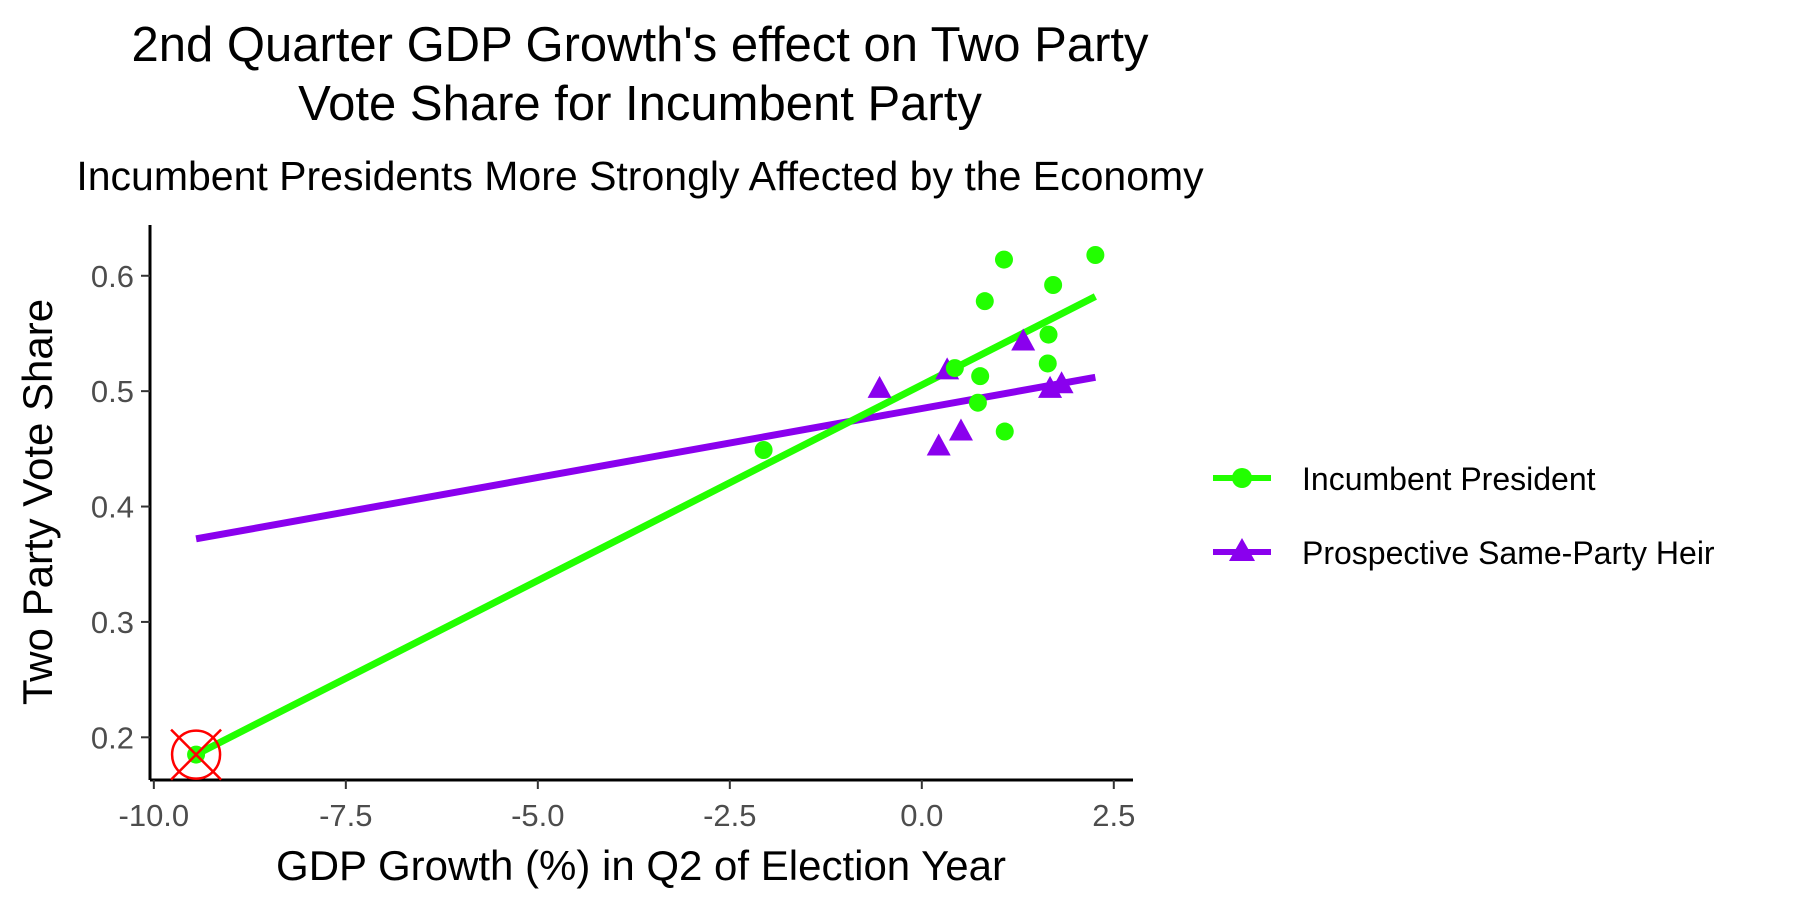  Describe the element at coordinates (627, 806) in the screenshot. I see `x-axis-ticks: -10.0 -7.5 -5.0 -2.5 0.0 2.5` at that location.